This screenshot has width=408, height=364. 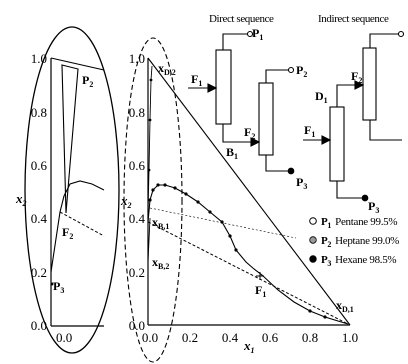 What do you see at coordinates (137, 272) in the screenshot?
I see `main-y-tick: 0.2` at bounding box center [137, 272].